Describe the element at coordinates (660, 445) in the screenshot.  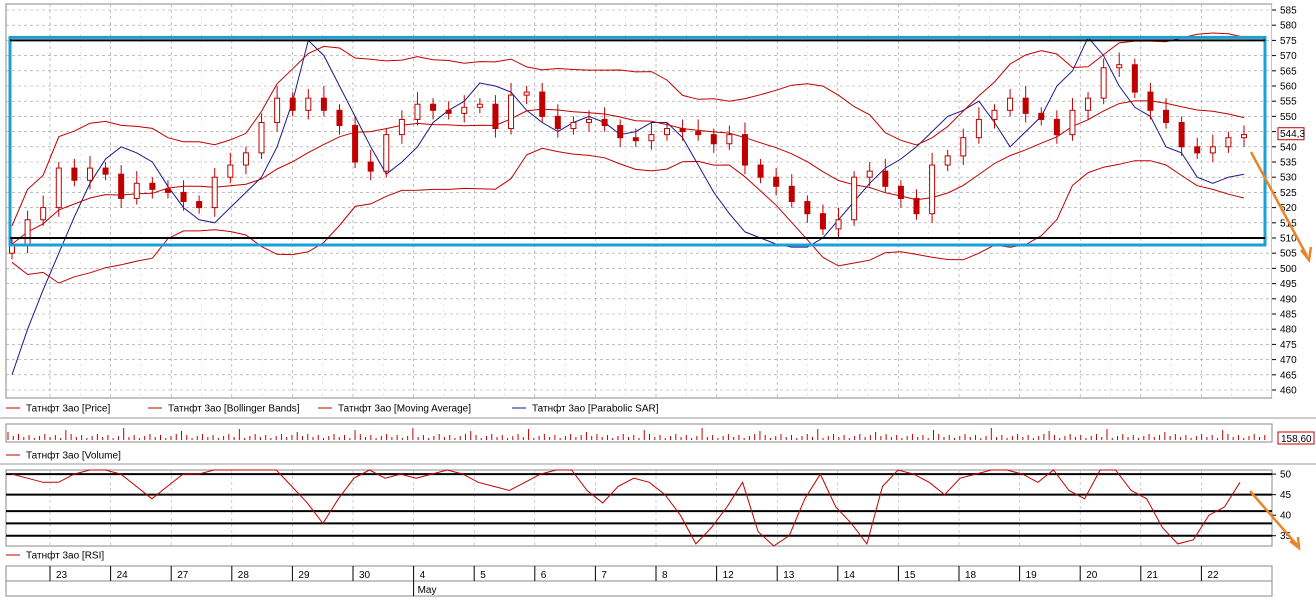
I see `volume-panel: 158,60 Татнфт 3ао [Volume]` at that location.